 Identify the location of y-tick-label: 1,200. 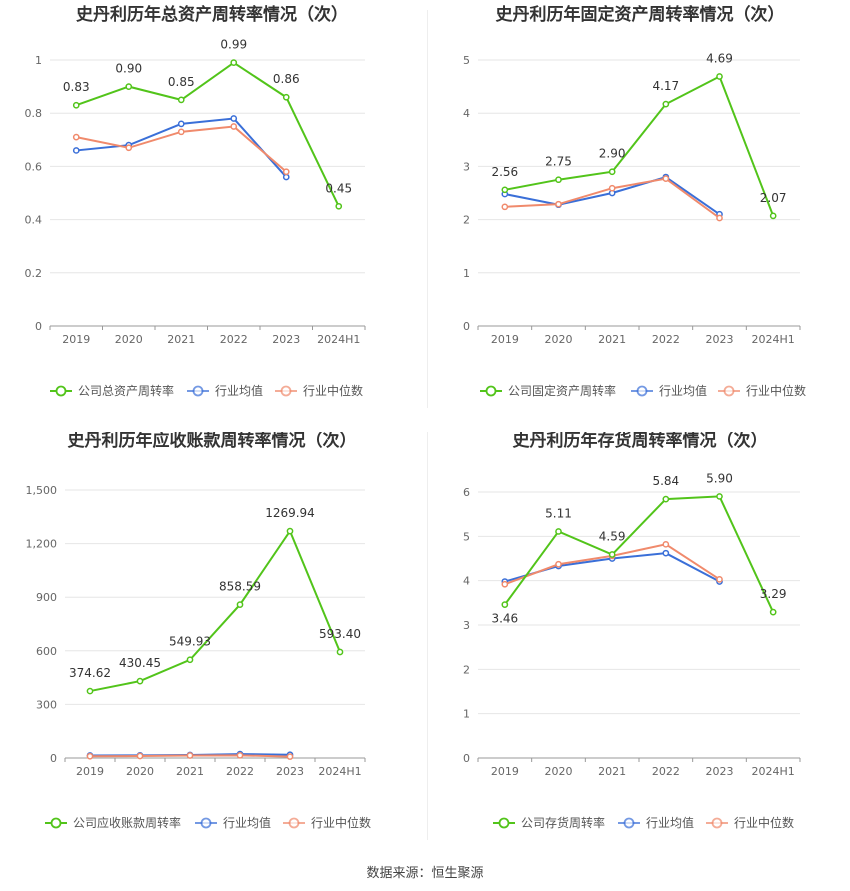
(42, 544).